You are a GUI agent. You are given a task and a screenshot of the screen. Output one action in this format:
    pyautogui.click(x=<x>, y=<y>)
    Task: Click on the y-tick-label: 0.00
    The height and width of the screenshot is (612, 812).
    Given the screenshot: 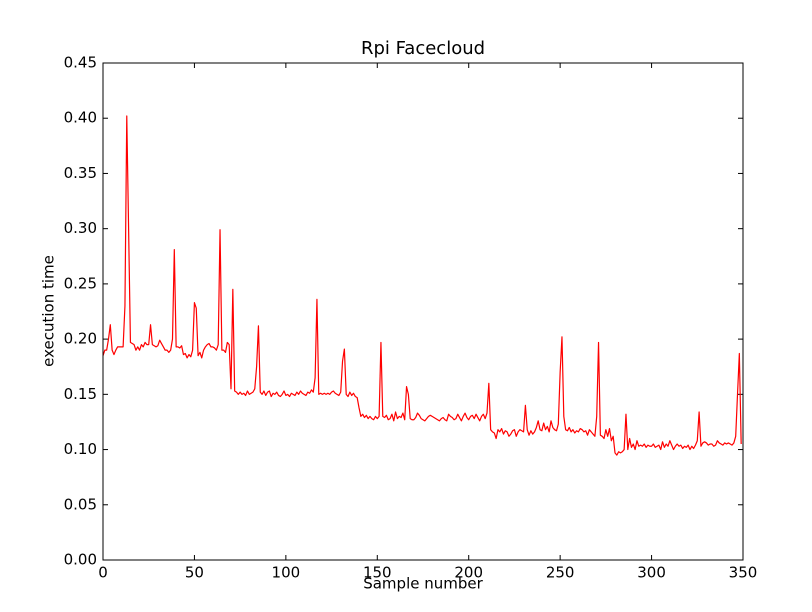 What is the action you would take?
    pyautogui.click(x=80, y=560)
    